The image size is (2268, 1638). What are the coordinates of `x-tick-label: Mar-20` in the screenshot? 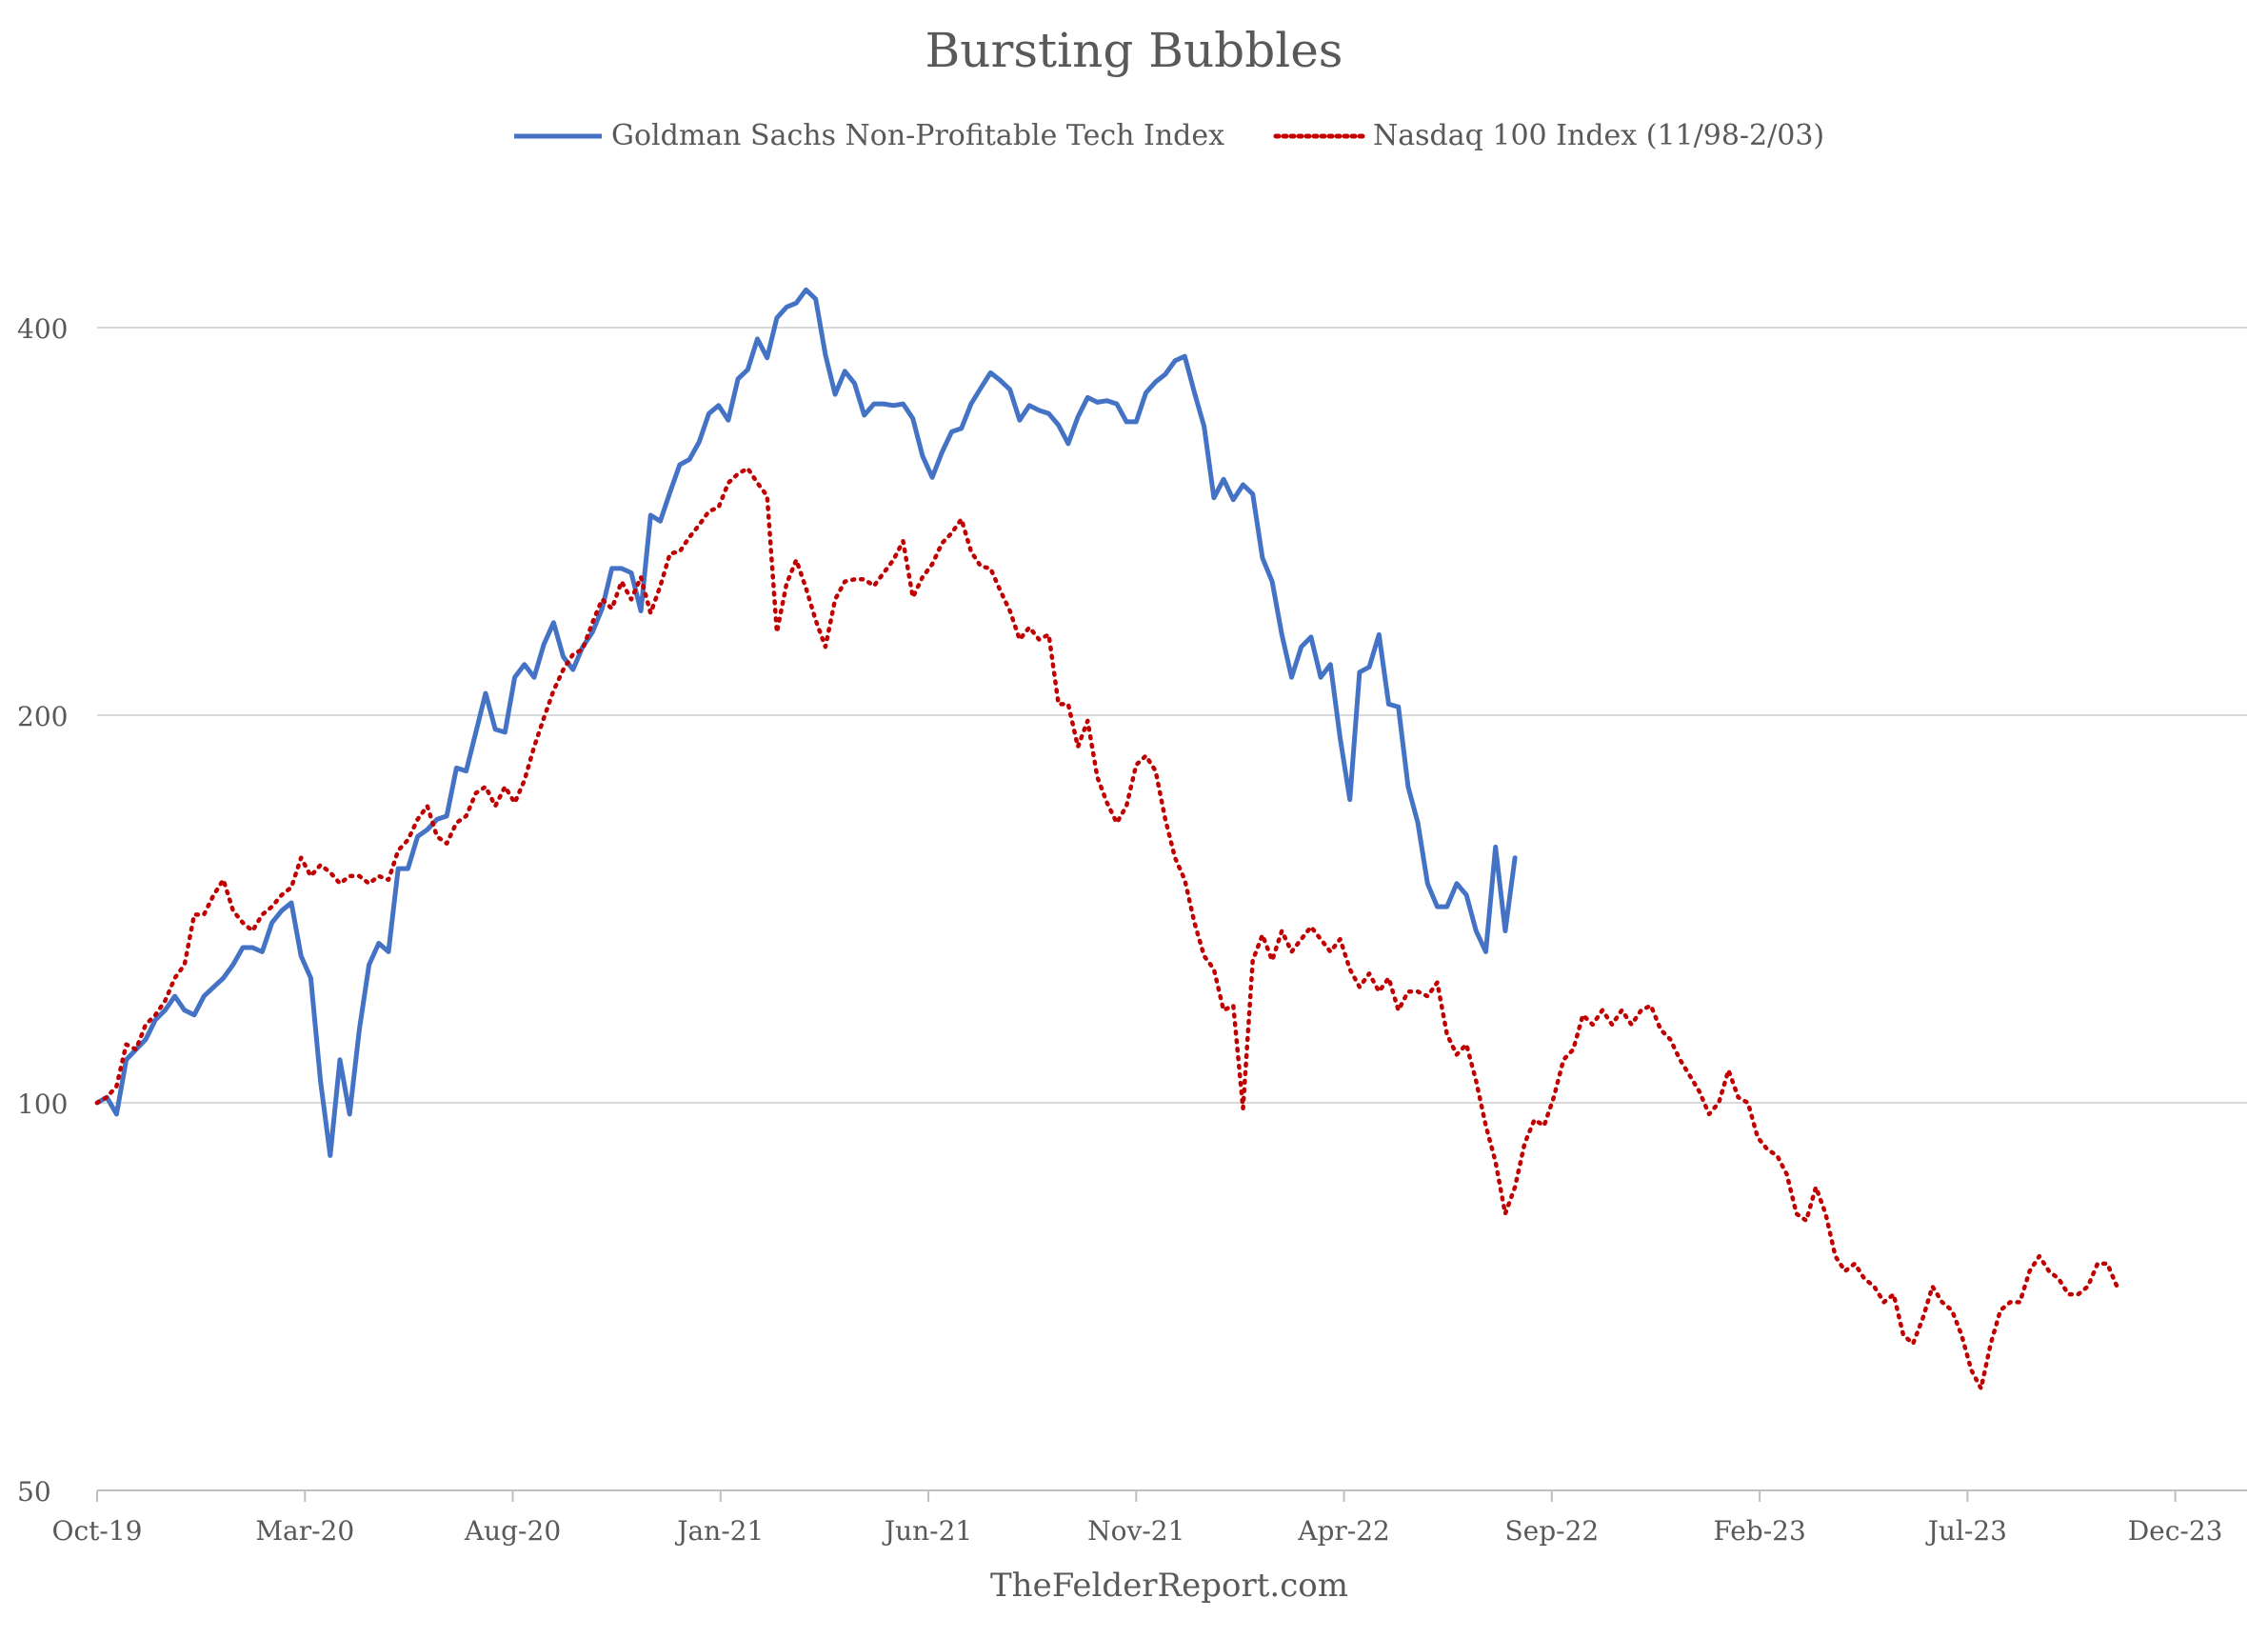 It's located at (304, 1531).